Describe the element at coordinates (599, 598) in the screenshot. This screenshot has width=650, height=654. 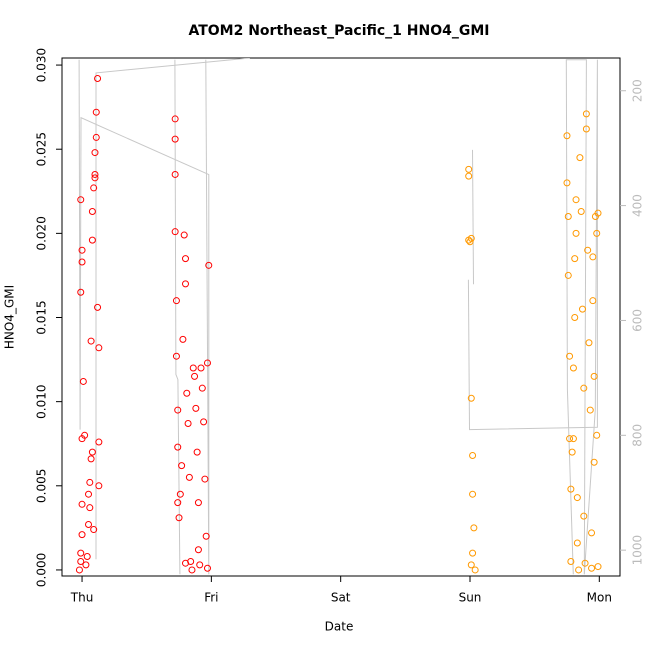
I see `x-tick-label: Mon` at that location.